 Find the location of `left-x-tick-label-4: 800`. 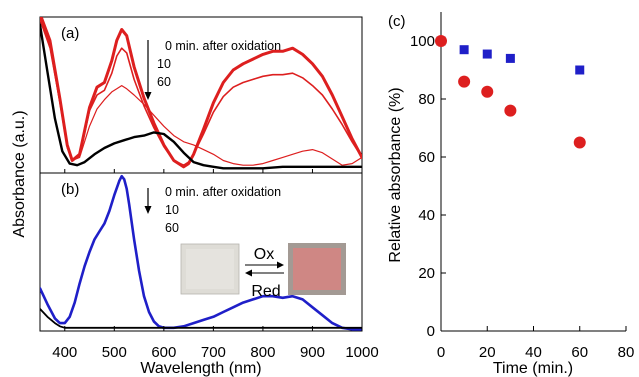

left-x-tick-label-4: 800 is located at coordinates (262, 352).